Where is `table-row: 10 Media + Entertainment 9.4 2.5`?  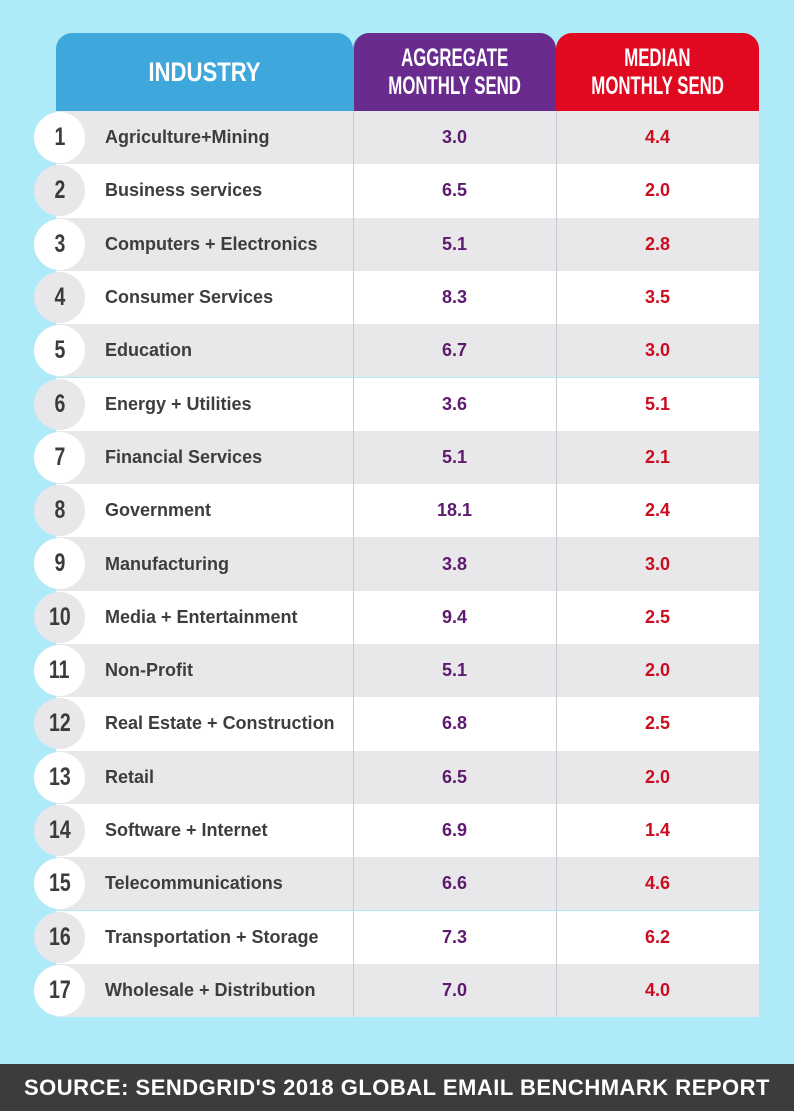
table-row: 10 Media + Entertainment 9.4 2.5 is located at coordinates (397, 617).